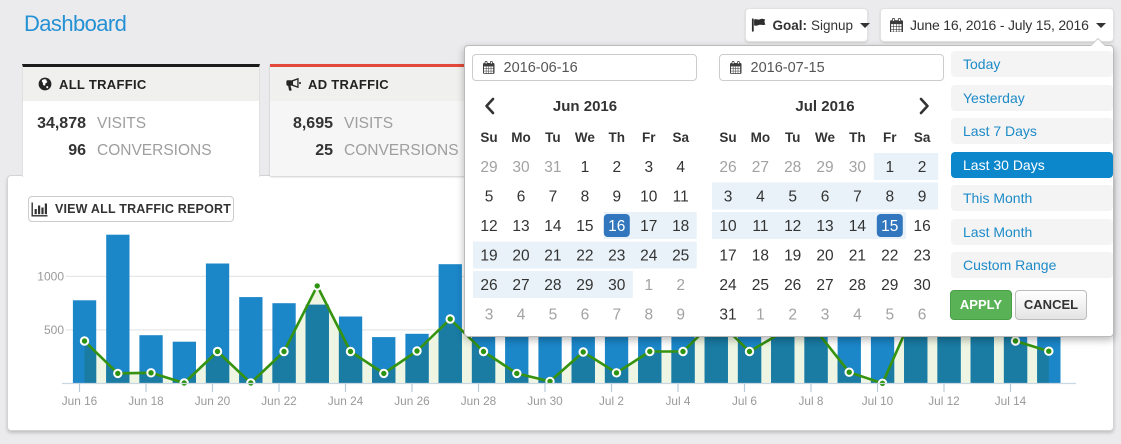  Describe the element at coordinates (678, 401) in the screenshot. I see `svg-text: Jul 4` at that location.